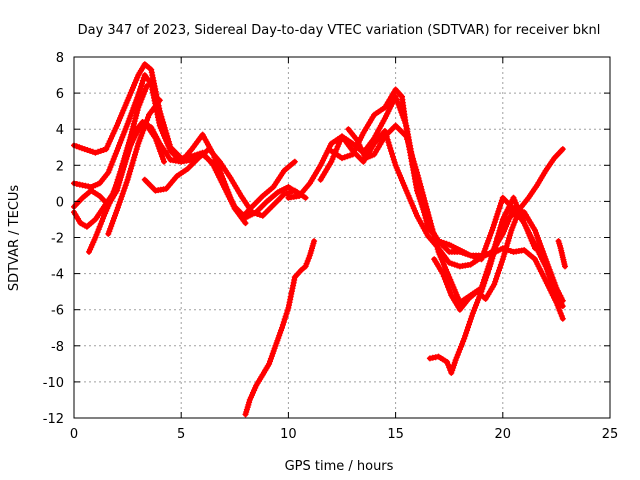 This screenshot has height=480, width=640. I want to click on y-tick-label: -8, so click(57, 347).